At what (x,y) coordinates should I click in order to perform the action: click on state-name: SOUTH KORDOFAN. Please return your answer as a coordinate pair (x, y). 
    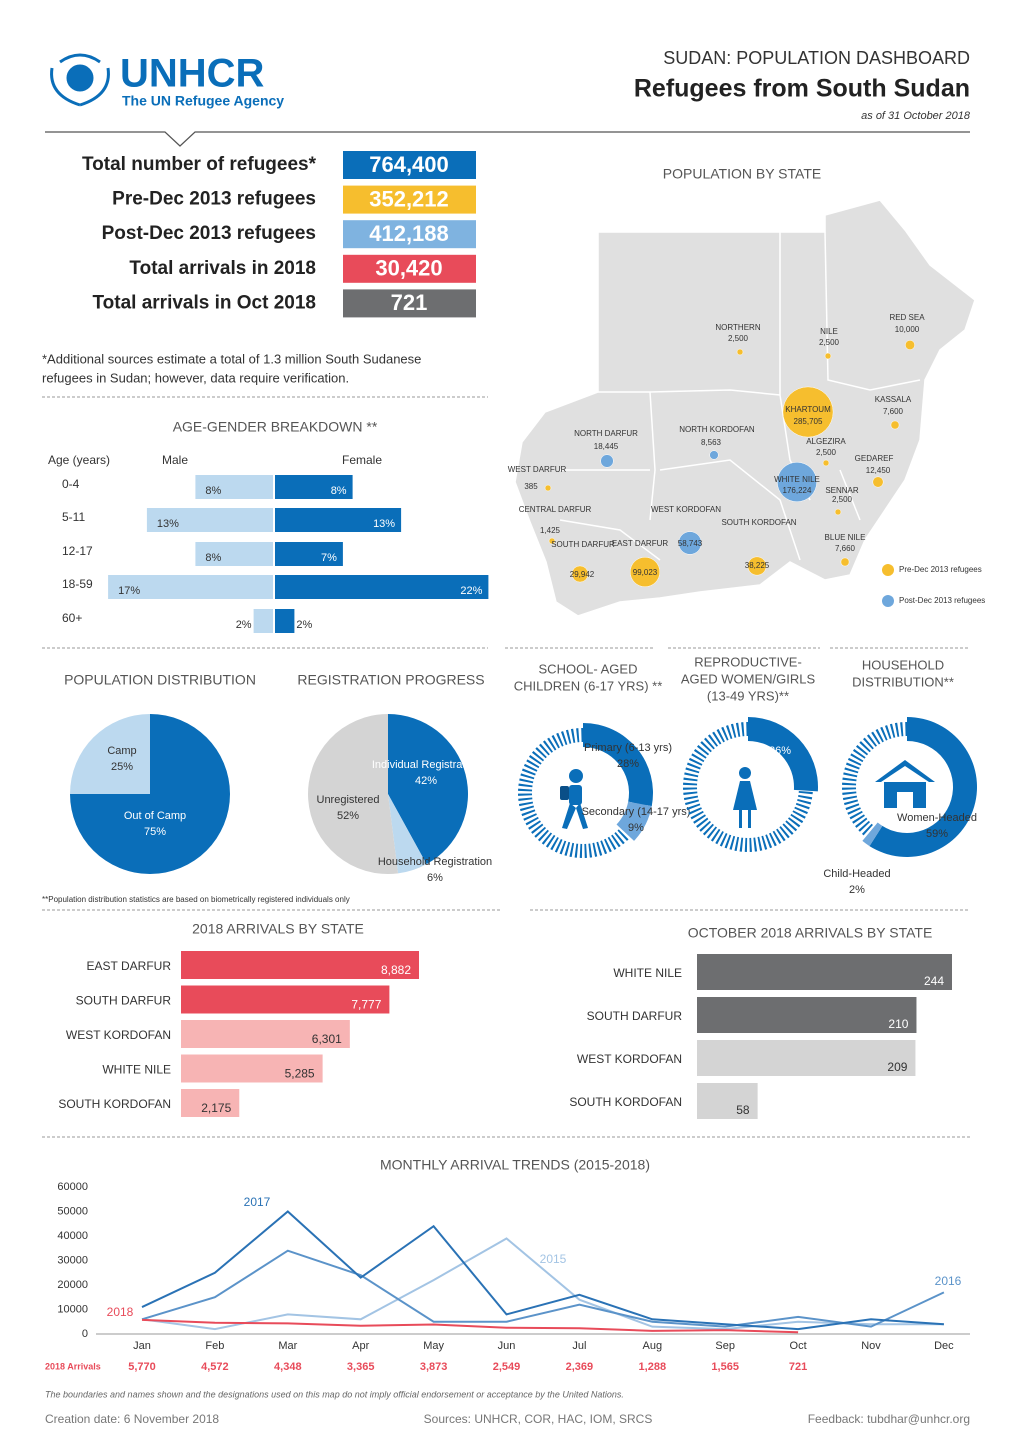
    Looking at the image, I should click on (758, 522).